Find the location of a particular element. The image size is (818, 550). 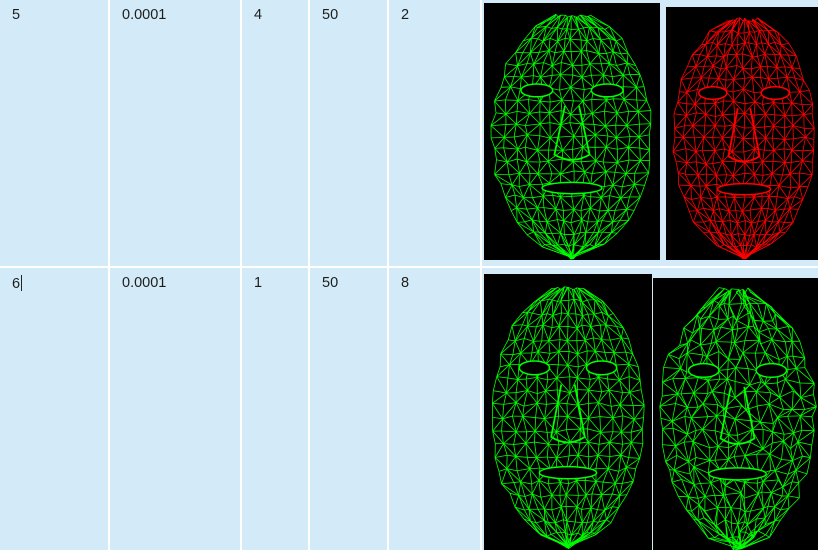

table-cell: 4 is located at coordinates (275, 133).